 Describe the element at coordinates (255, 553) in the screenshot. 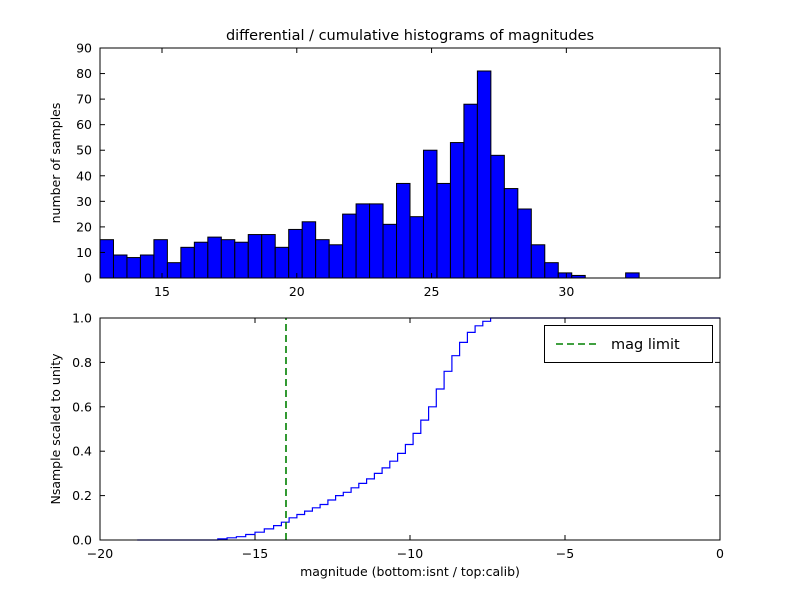

I see `x-tick-label: −15` at that location.